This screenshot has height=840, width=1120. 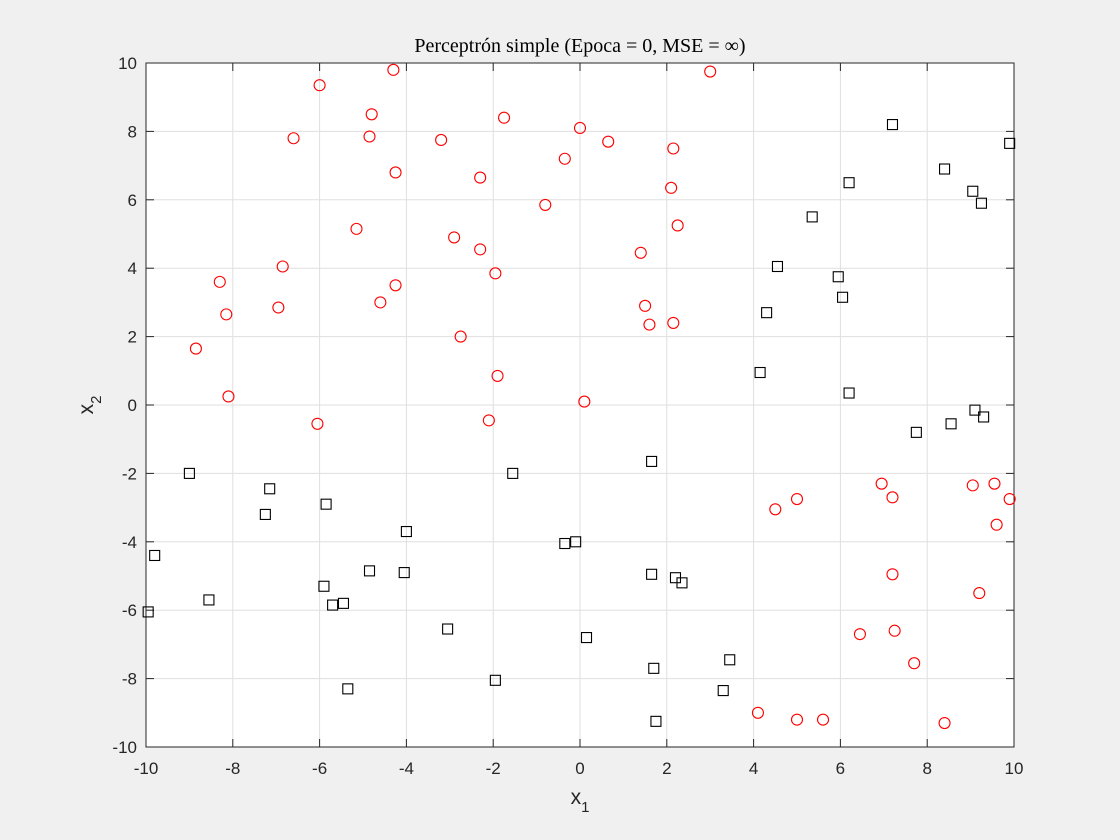 What do you see at coordinates (127, 63) in the screenshot?
I see `y-tick-label: 10` at bounding box center [127, 63].